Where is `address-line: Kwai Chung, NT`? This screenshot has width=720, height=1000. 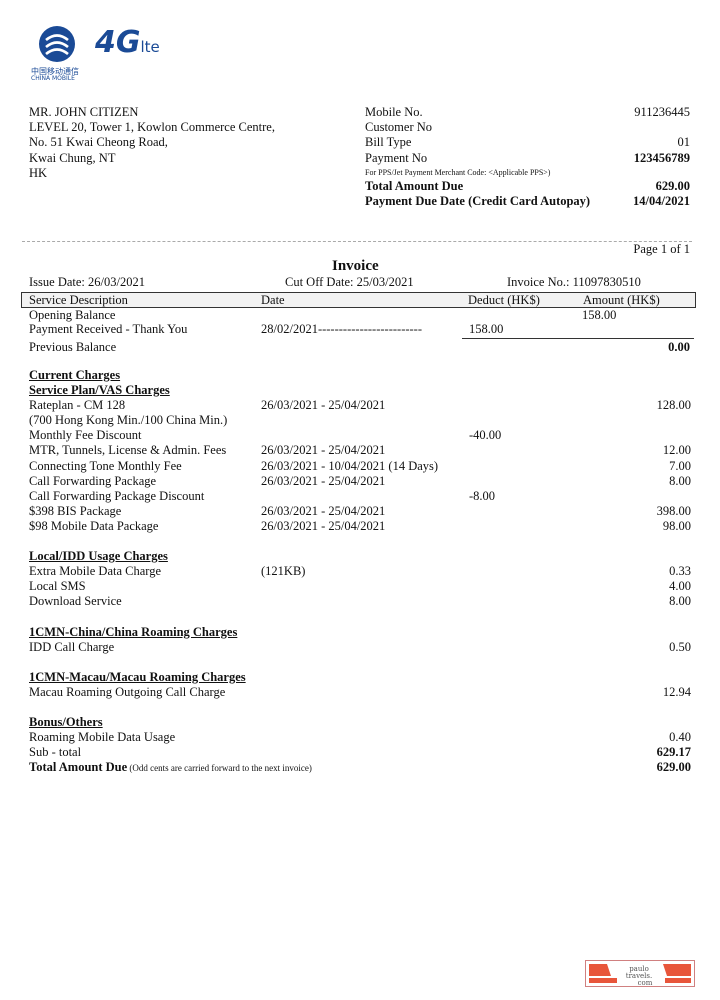
address-line: Kwai Chung, NT is located at coordinates (72, 157).